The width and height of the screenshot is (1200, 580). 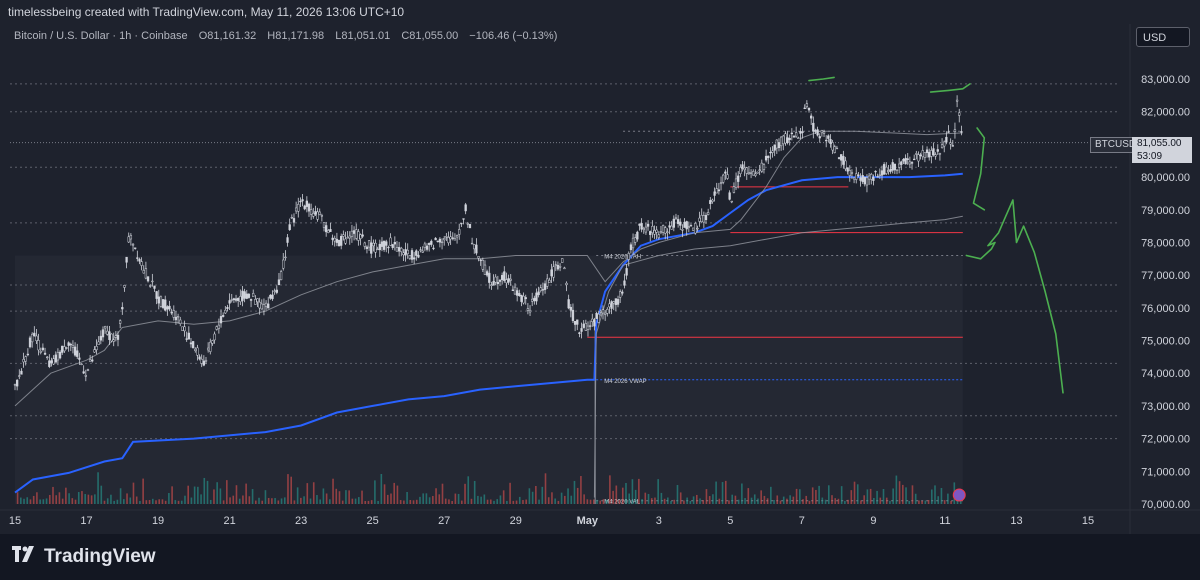 I want to click on tradingview-logo: TradingView, so click(x=84, y=557).